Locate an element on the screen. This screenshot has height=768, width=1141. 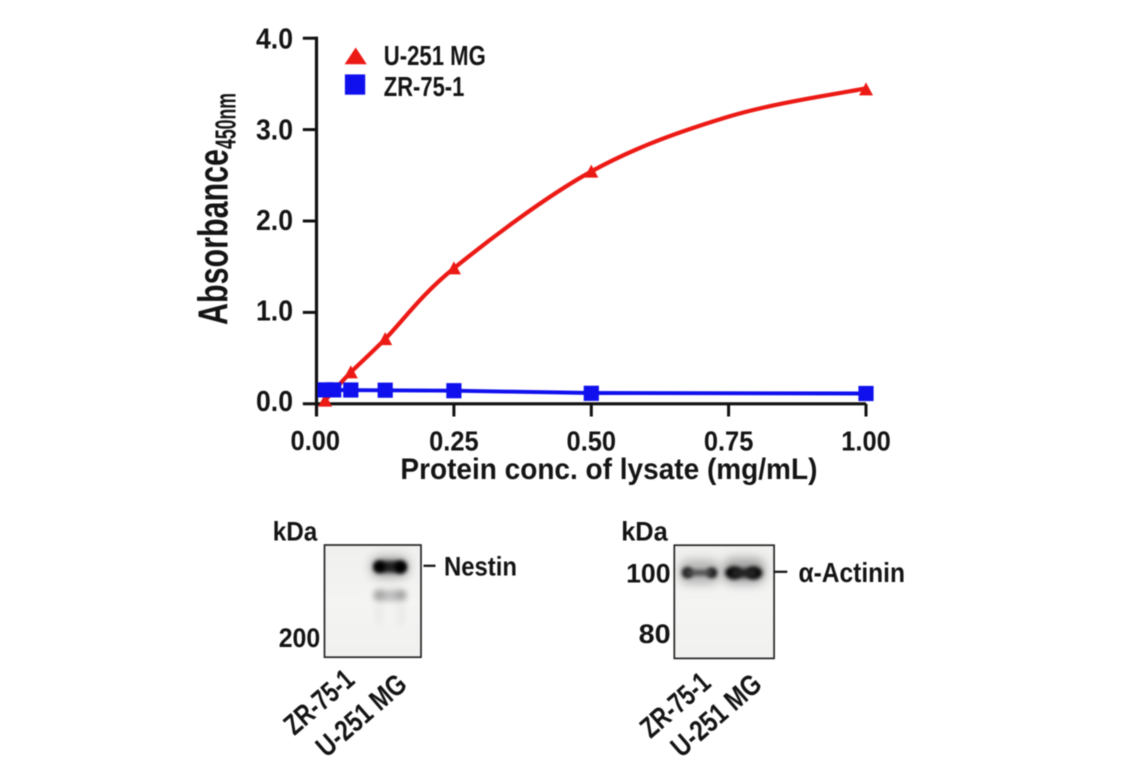
svg-text: 0.75 is located at coordinates (729, 441).